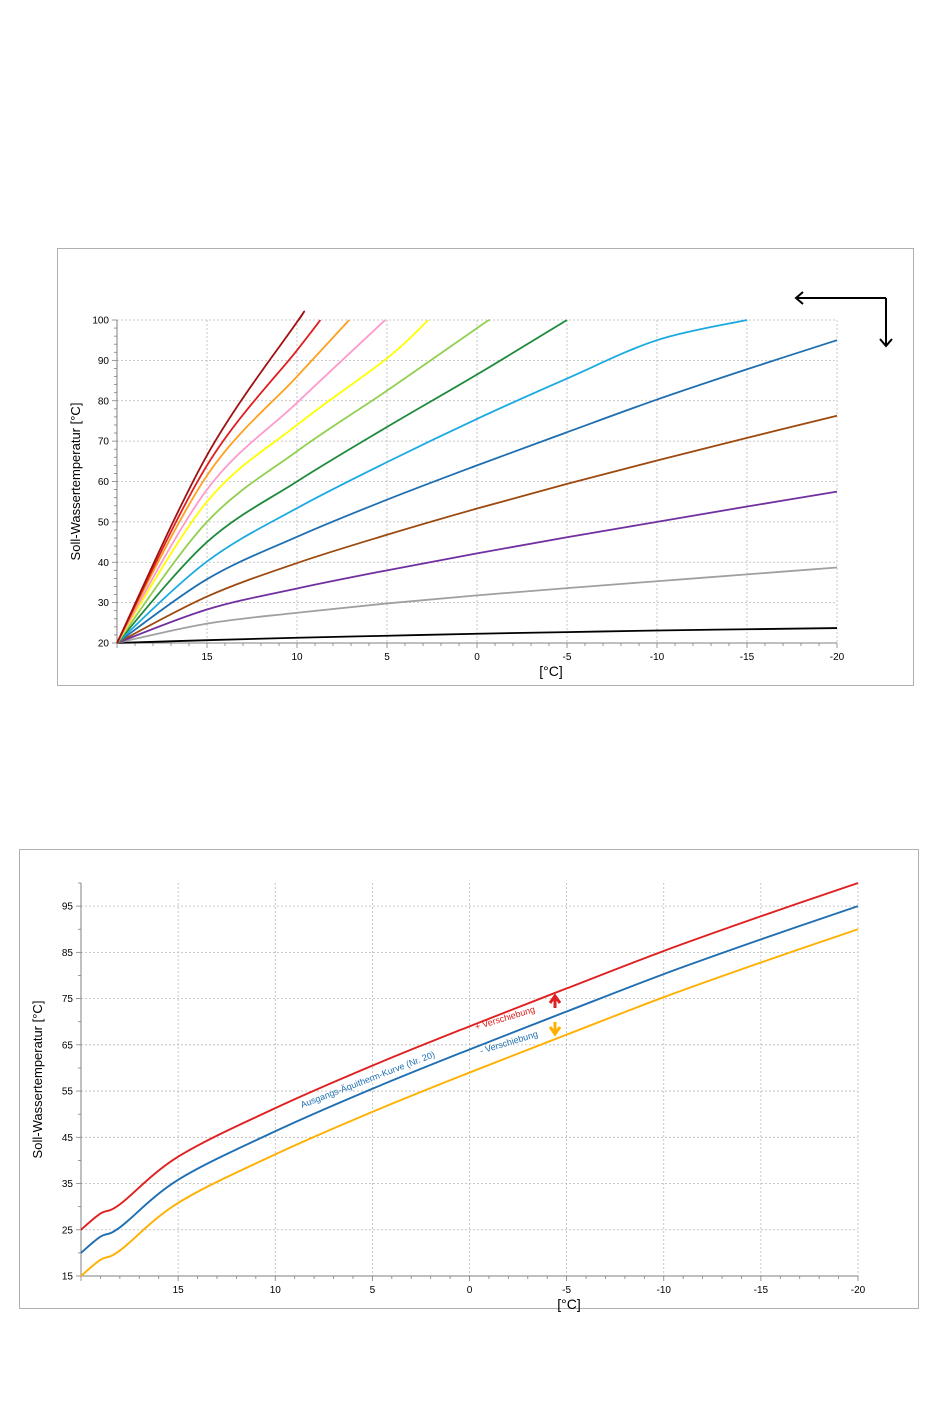  What do you see at coordinates (104, 522) in the screenshot?
I see `y-tick-label: 50` at bounding box center [104, 522].